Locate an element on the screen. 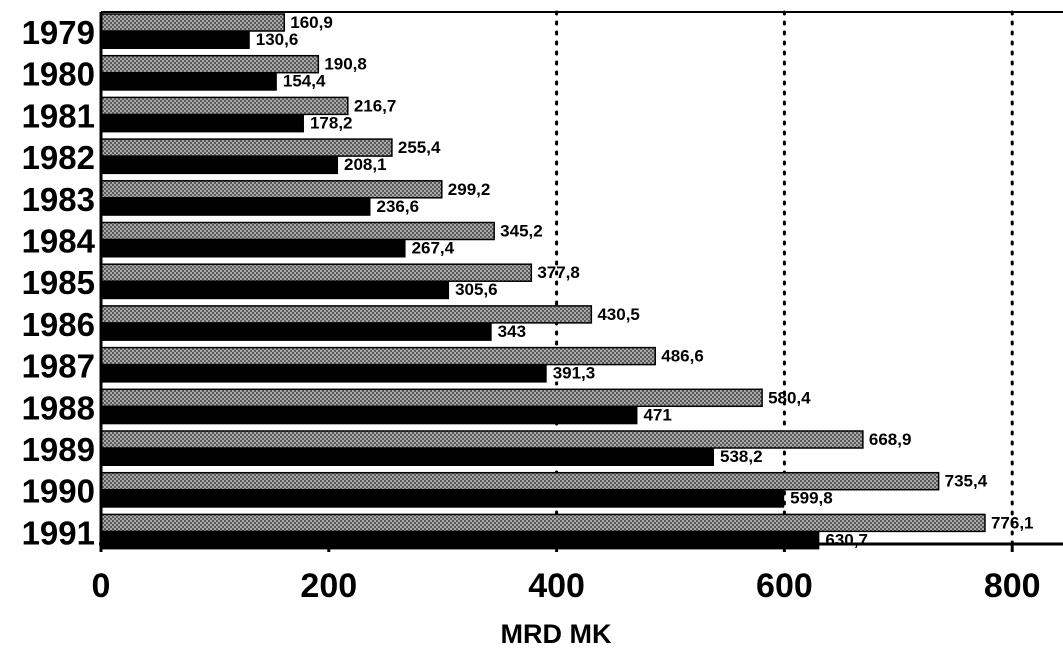  bar-1989-solid is located at coordinates (408, 457).